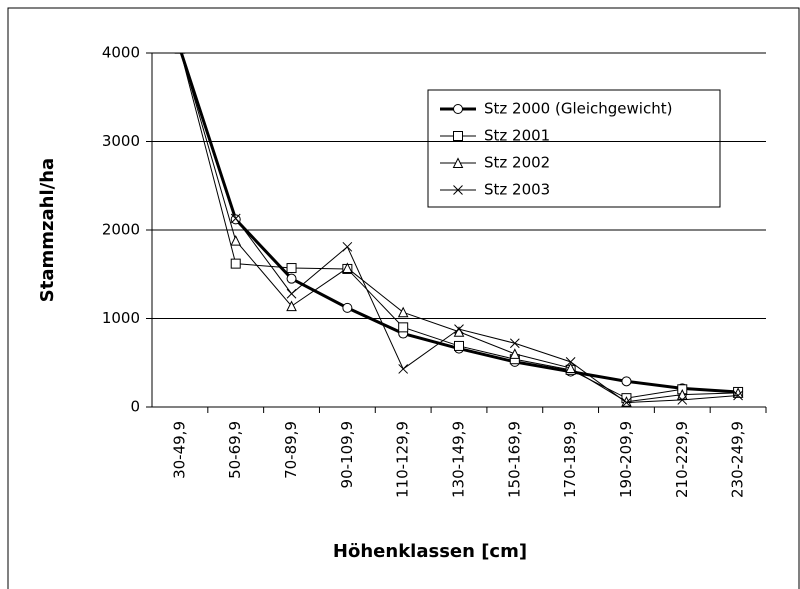 This screenshot has height=589, width=800. I want to click on x-tick-label: 110-129,9, so click(403, 459).